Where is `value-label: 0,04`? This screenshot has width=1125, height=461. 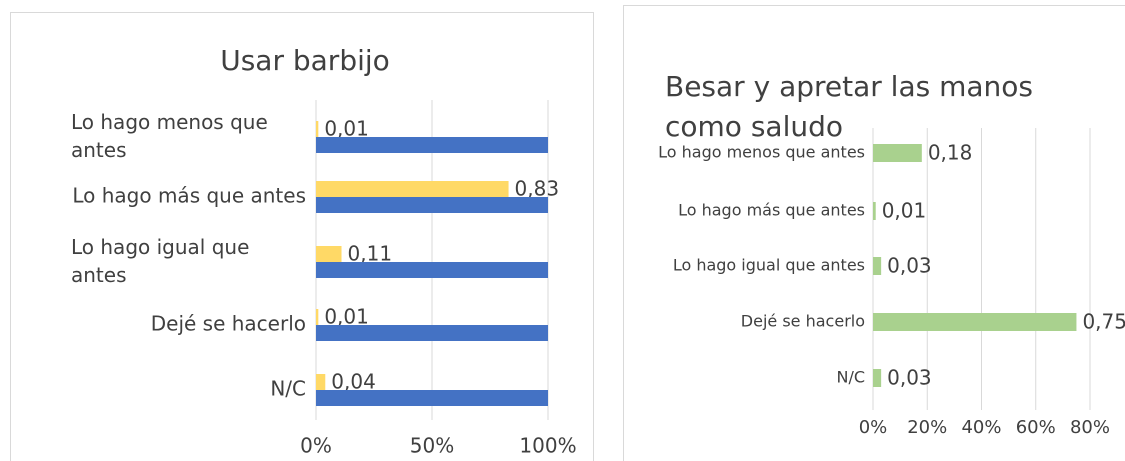
value-label: 0,04 is located at coordinates (353, 382).